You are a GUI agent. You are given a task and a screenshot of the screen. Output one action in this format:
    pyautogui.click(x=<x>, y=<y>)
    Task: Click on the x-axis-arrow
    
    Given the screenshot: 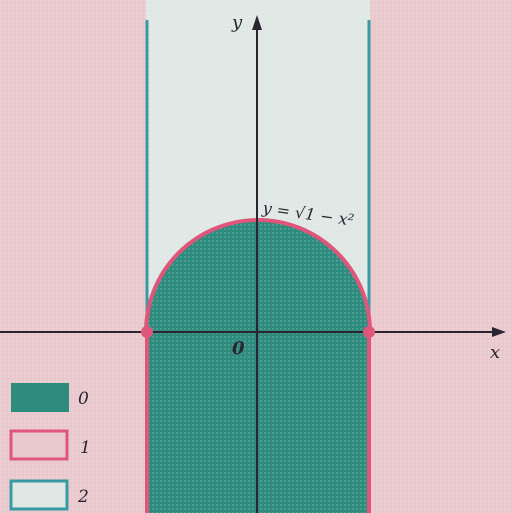 What is the action you would take?
    pyautogui.click(x=499, y=332)
    